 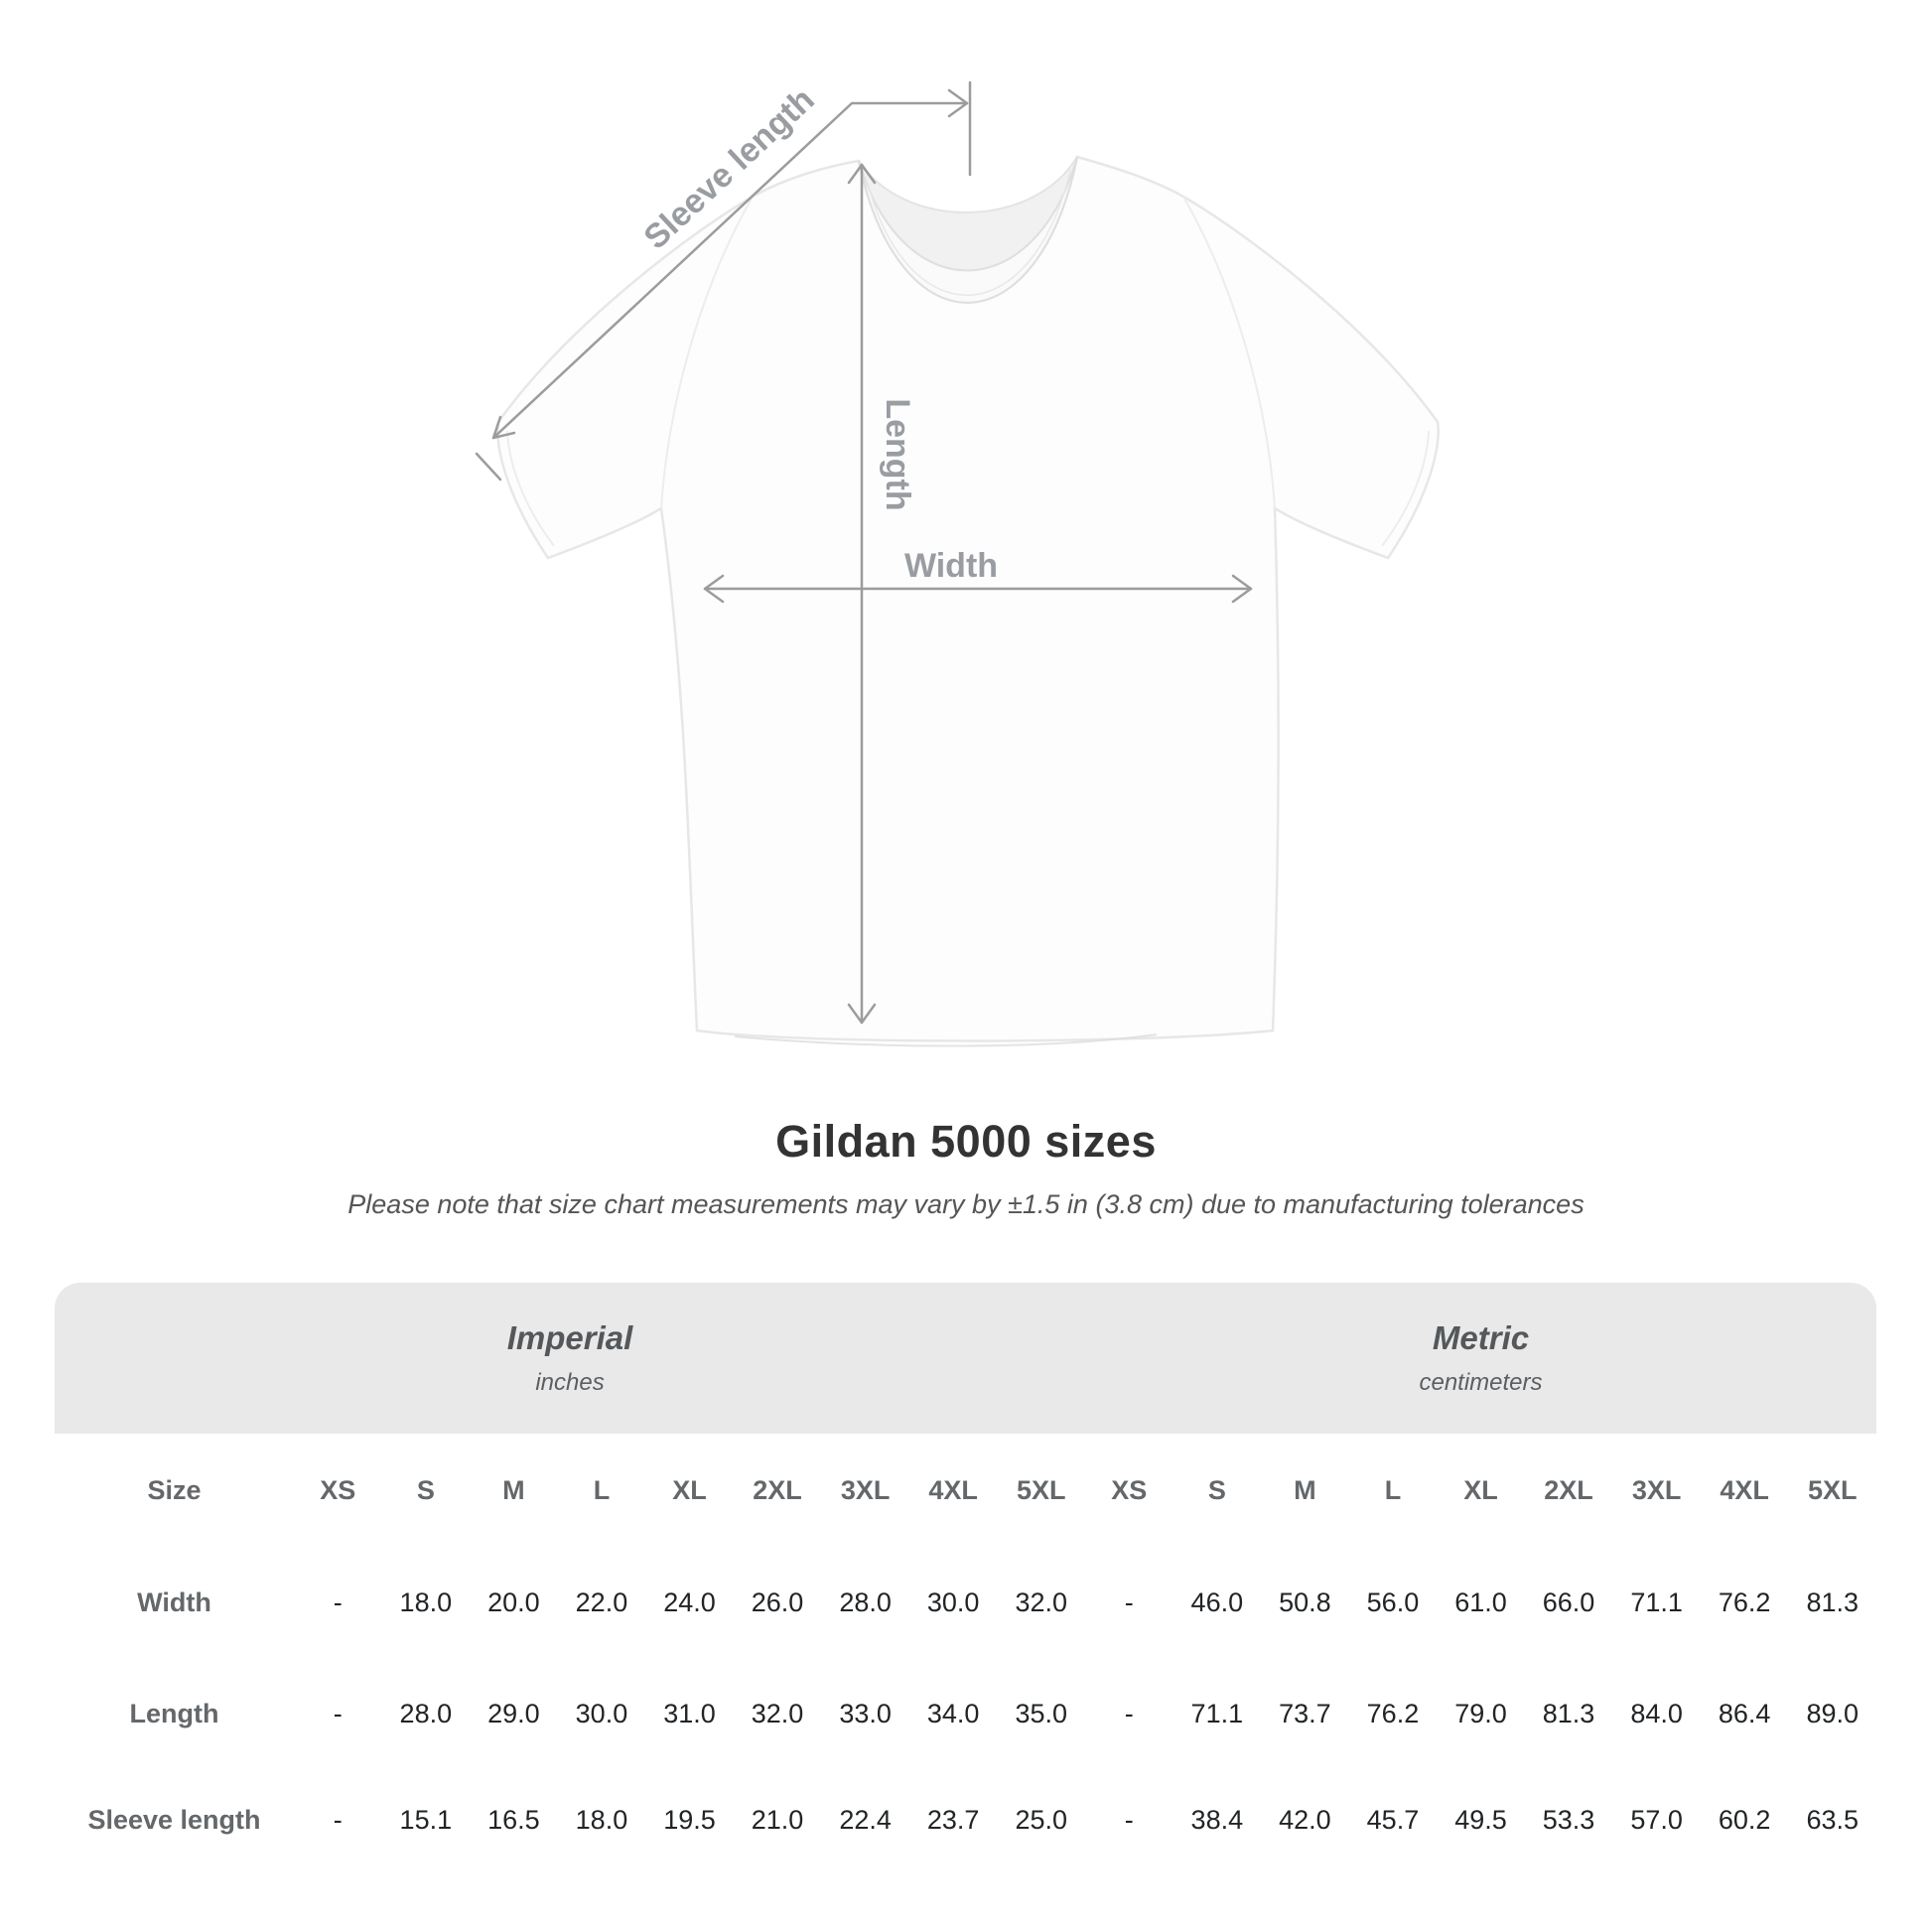 What do you see at coordinates (513, 1713) in the screenshot?
I see `table-cell: 29.0` at bounding box center [513, 1713].